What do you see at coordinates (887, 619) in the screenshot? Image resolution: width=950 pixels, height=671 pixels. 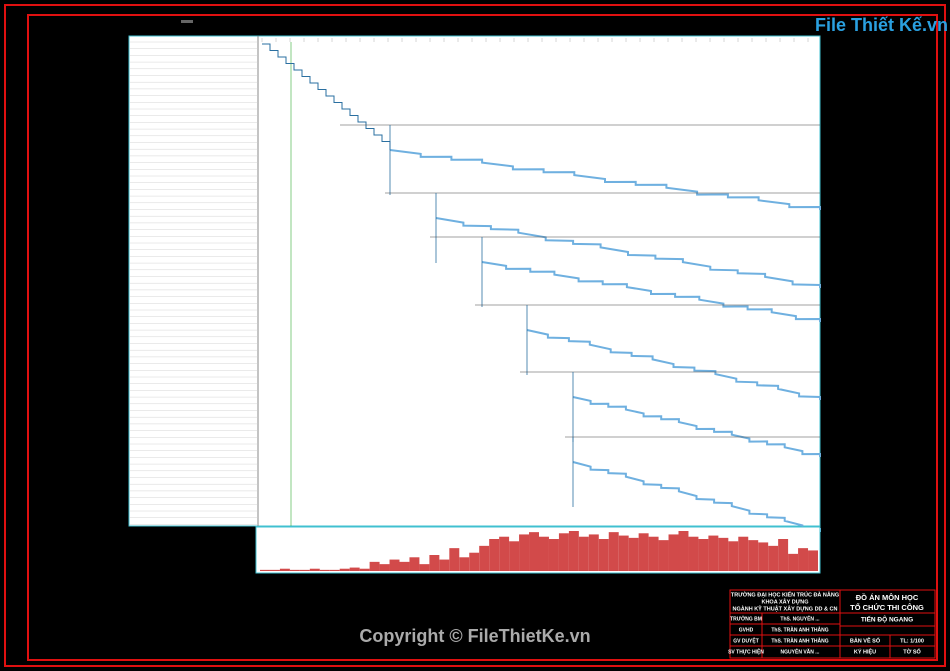 I see `drawing-name: TIẾN ĐỘ NGANG` at bounding box center [887, 619].